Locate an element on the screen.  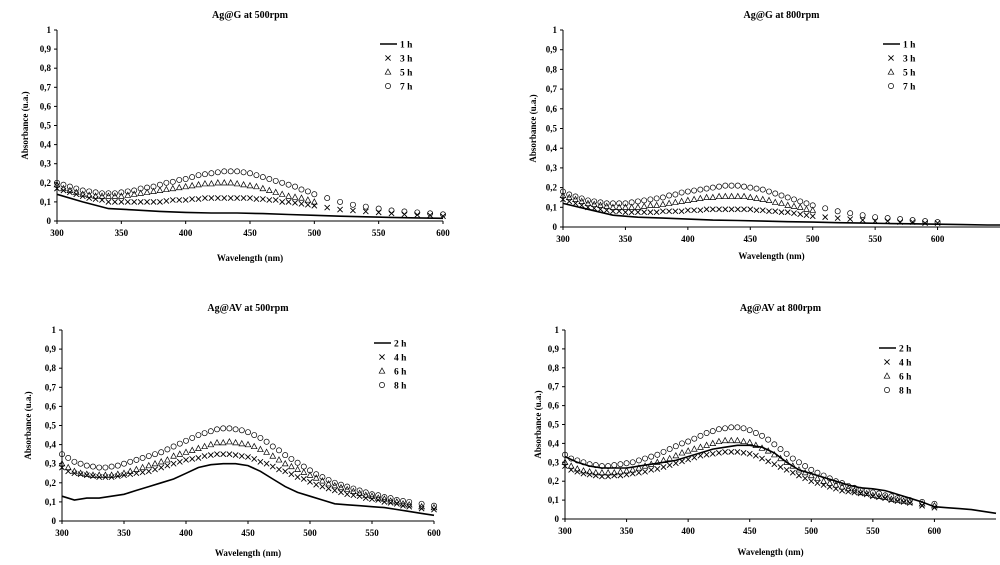
x-tick-label: 350 is located at coordinates (626, 239).